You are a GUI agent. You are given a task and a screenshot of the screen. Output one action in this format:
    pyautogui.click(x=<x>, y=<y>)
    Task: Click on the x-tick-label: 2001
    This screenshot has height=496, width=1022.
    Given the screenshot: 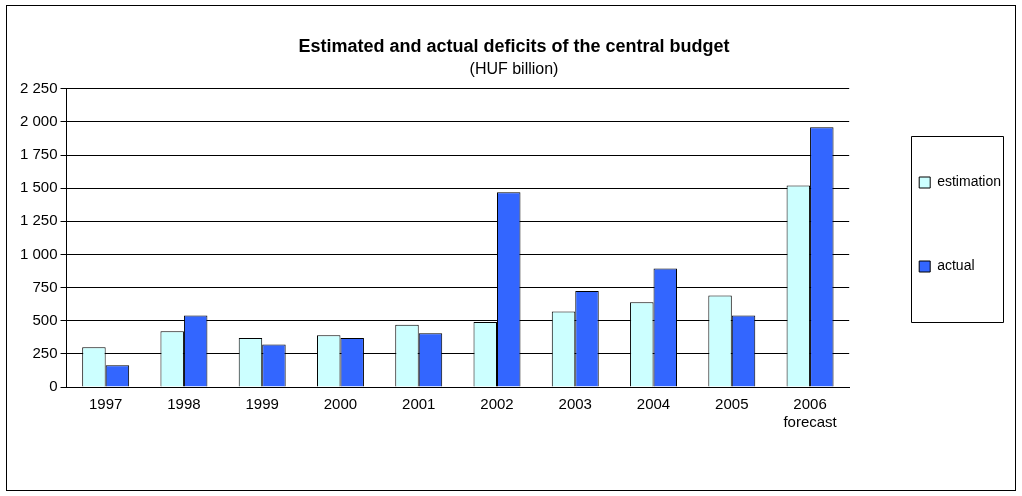 What is the action you would take?
    pyautogui.click(x=419, y=404)
    